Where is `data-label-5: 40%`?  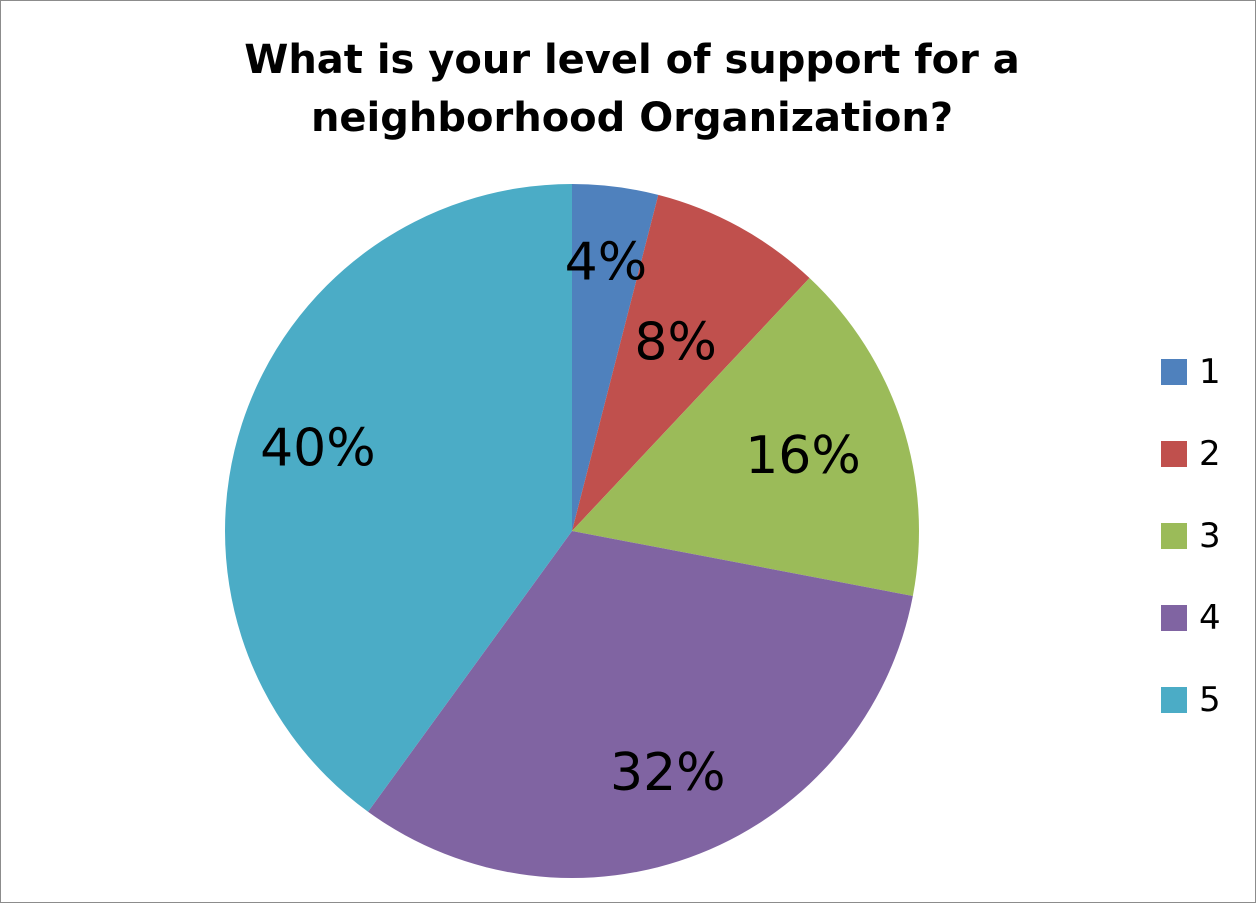 data-label-5: 40% is located at coordinates (318, 448).